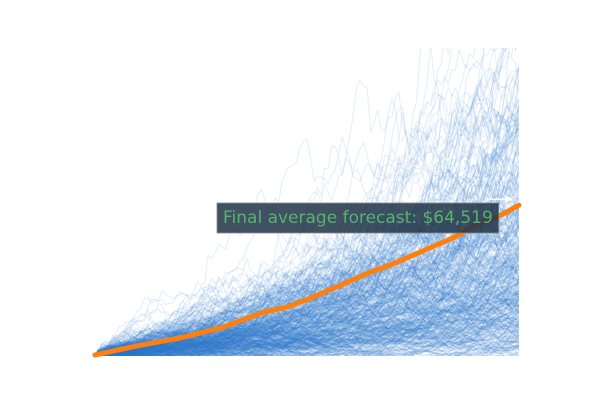 The image size is (600, 400). I want to click on annotation-layer: Final average forecast: $64,519, so click(364, 214).